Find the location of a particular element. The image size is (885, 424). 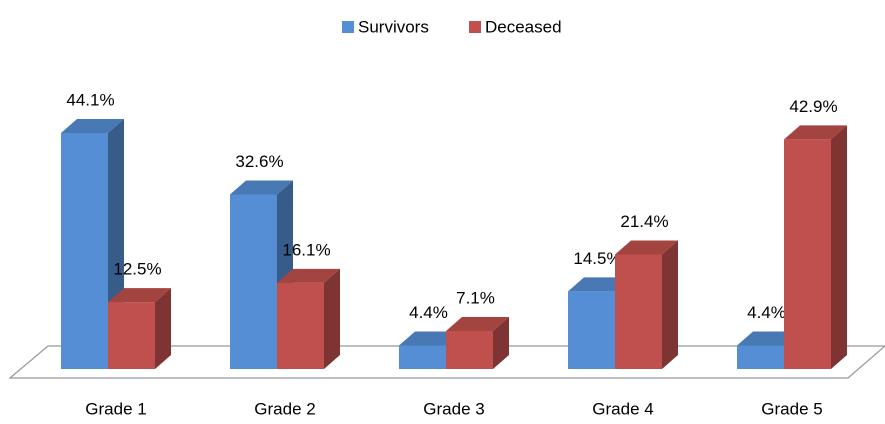

data-label: 7.1% is located at coordinates (475, 297).